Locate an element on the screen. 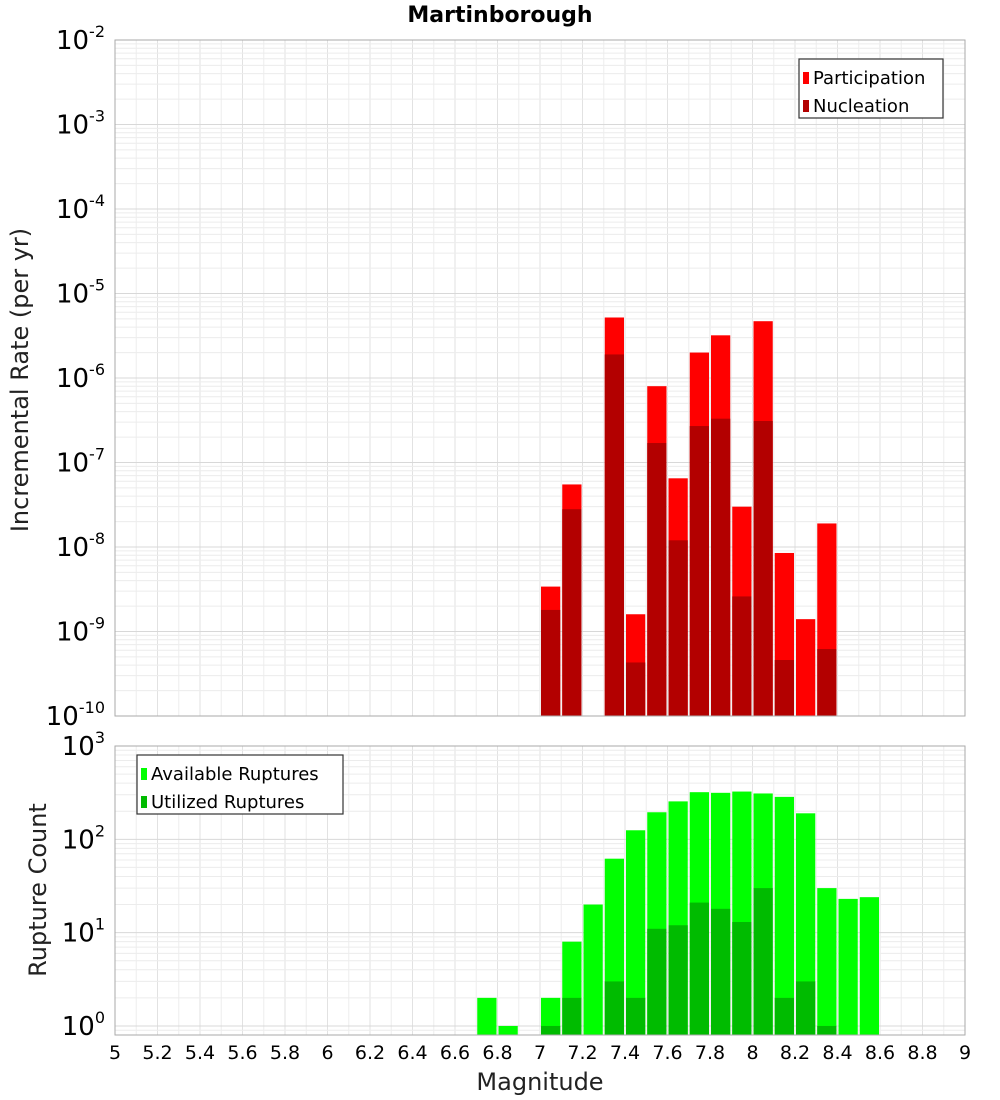  x-tick-label: 9 is located at coordinates (965, 1053).